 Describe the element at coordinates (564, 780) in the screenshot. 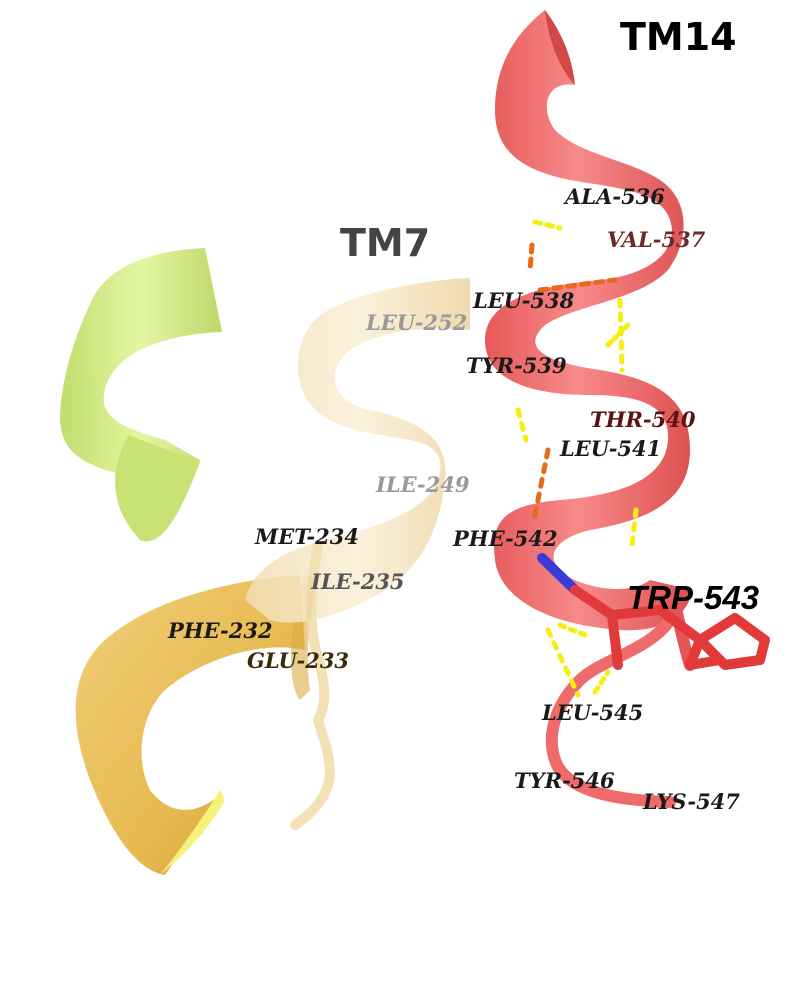

I see `residue-label-tyr546: TYR-546` at that location.